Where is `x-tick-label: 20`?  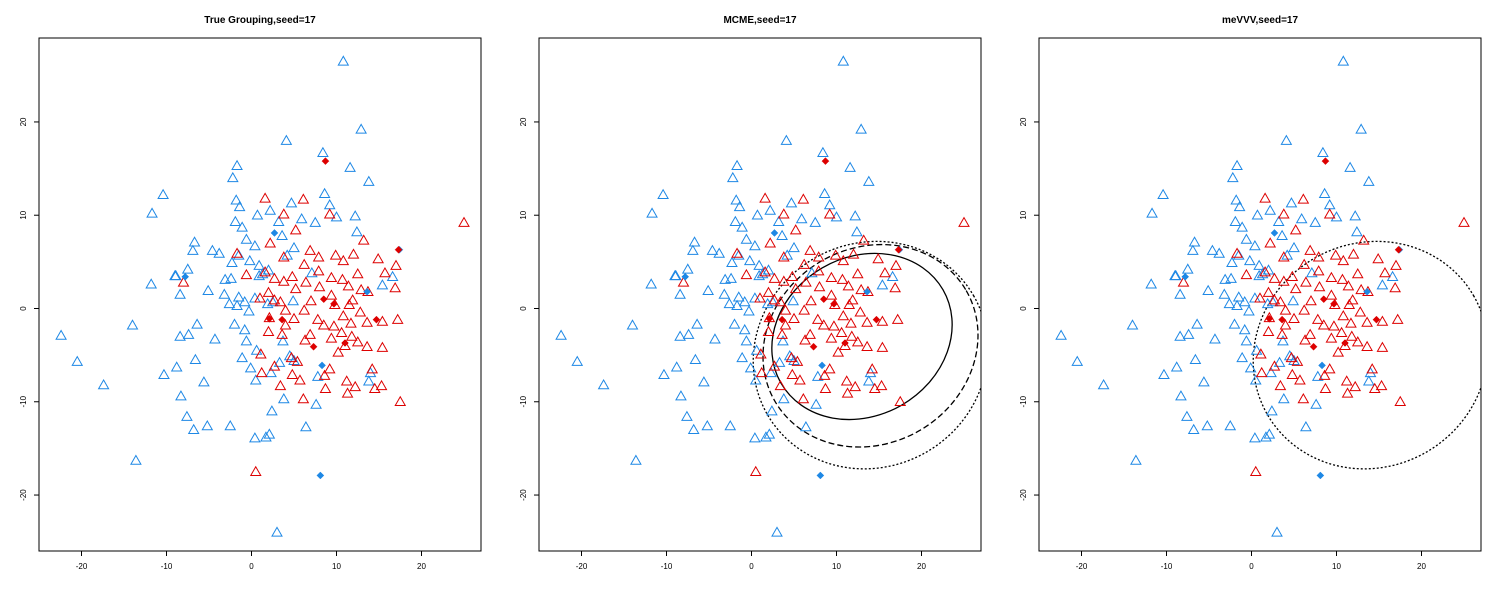 x-tick-label: 20 is located at coordinates (421, 566).